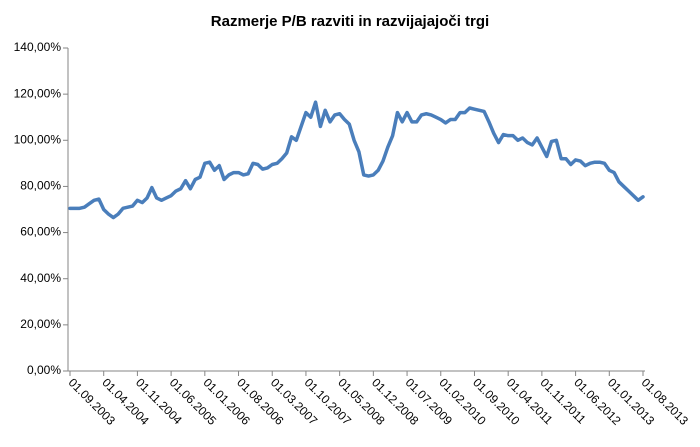  What do you see at coordinates (38, 139) in the screenshot?
I see `y-tick-label: 100,00%` at bounding box center [38, 139].